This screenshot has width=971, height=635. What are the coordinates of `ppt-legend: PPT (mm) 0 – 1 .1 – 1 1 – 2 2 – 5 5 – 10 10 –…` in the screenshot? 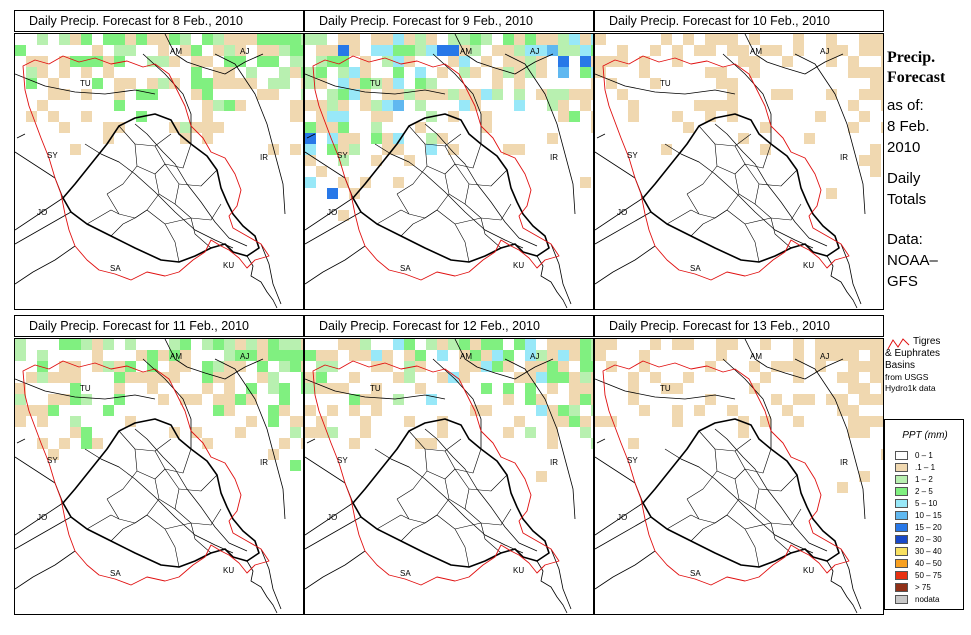 It's located at (924, 514).